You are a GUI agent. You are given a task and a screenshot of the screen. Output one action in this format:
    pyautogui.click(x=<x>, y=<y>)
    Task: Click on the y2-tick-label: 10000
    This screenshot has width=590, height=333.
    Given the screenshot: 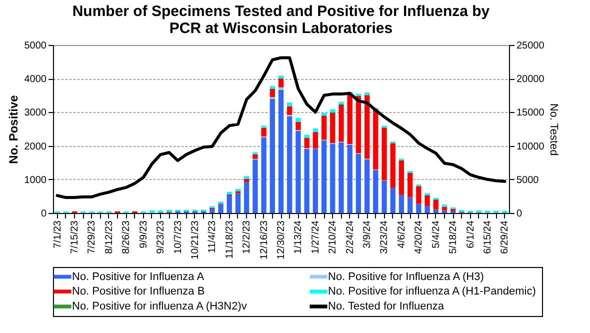 What is the action you would take?
    pyautogui.click(x=530, y=146)
    